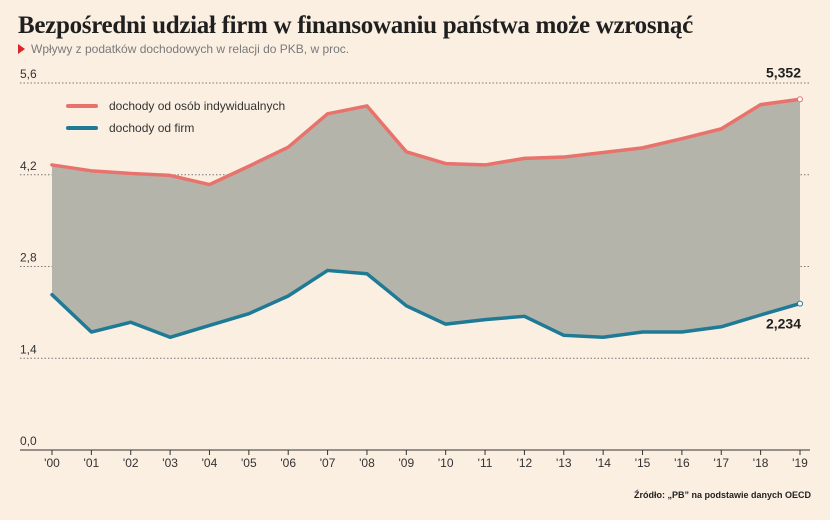  I want to click on x-tick-label: '17, so click(721, 463).